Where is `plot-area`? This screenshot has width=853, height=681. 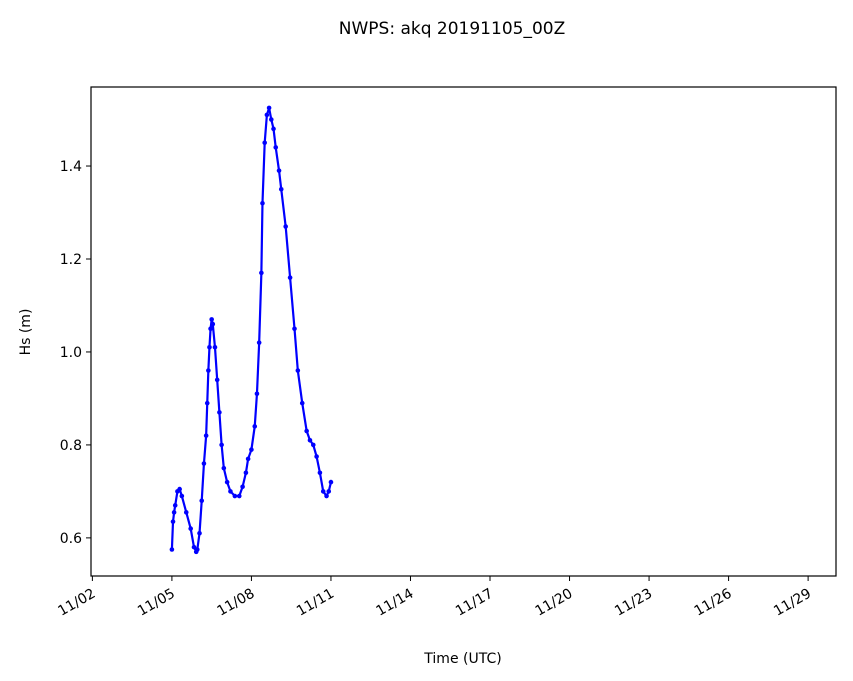 plot-area is located at coordinates (251, 330).